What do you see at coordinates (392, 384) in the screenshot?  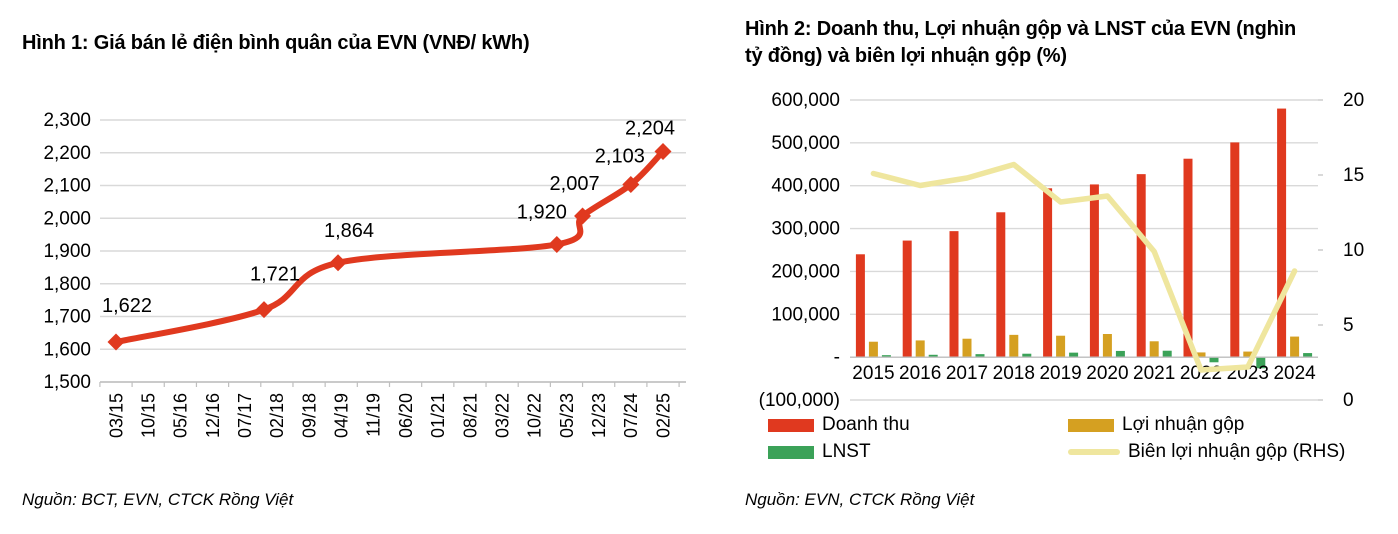 I see `x-axis` at bounding box center [392, 384].